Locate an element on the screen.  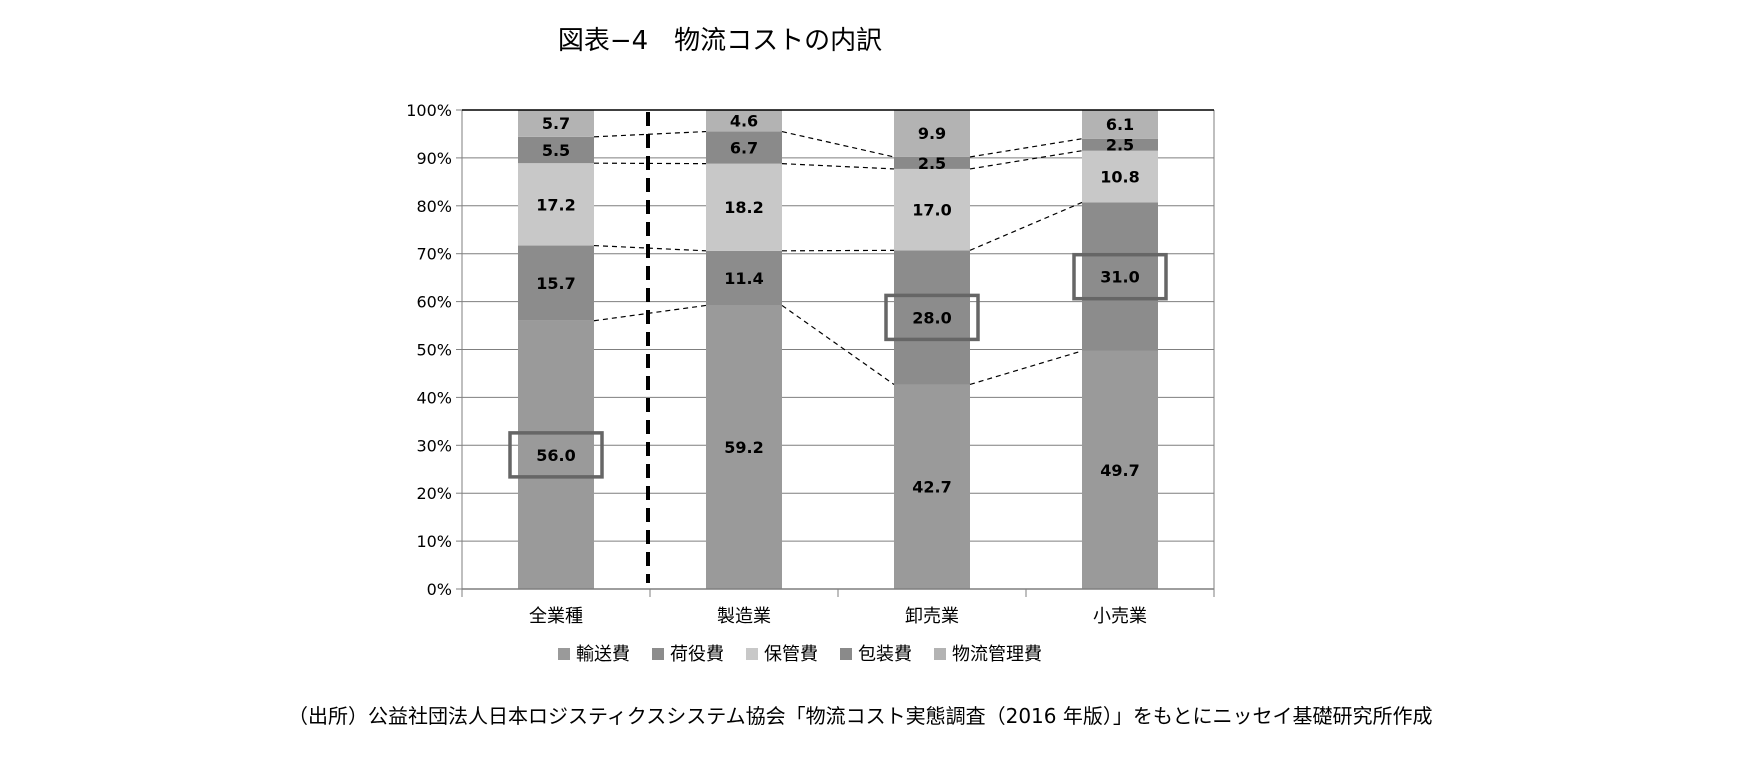
data-label: 18.2 is located at coordinates (743, 207).